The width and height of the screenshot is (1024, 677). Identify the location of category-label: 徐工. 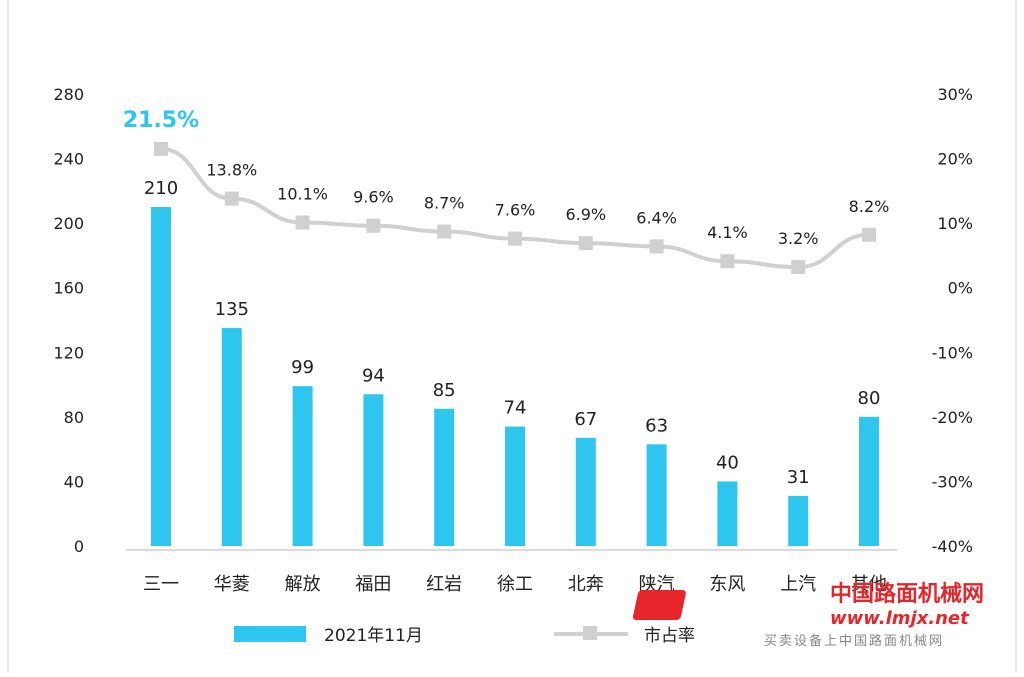
(515, 584).